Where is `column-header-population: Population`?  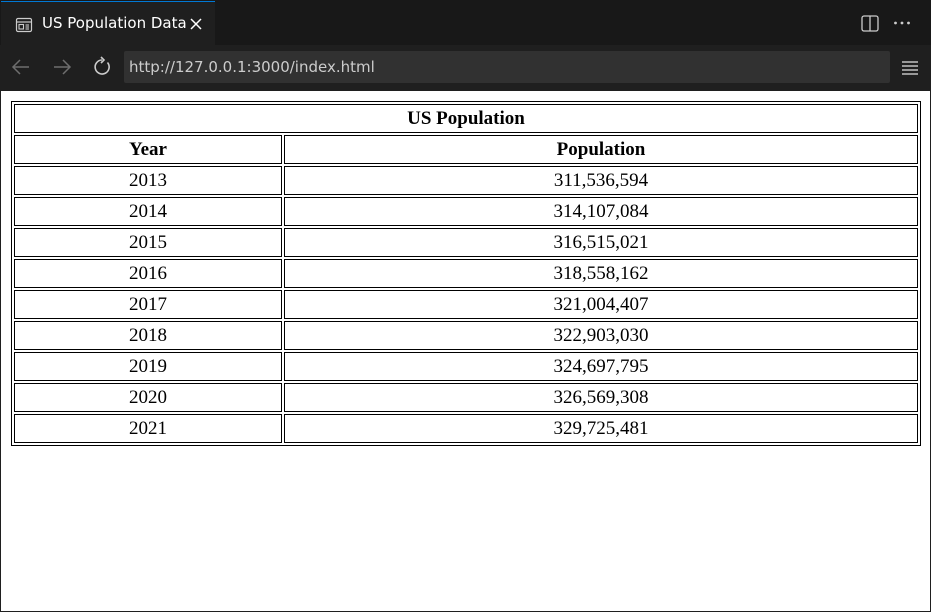
column-header-population: Population is located at coordinates (601, 149).